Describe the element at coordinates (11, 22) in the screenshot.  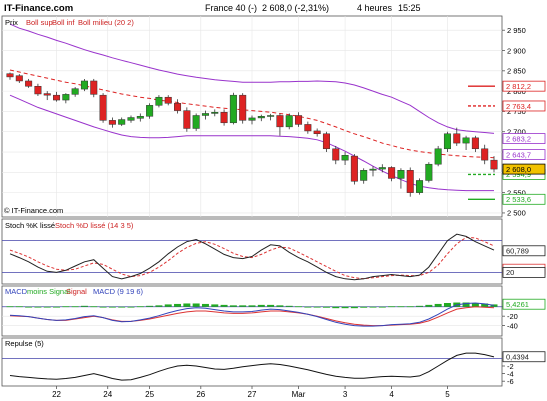
I see `price-legend-prix: Prix` at that location.